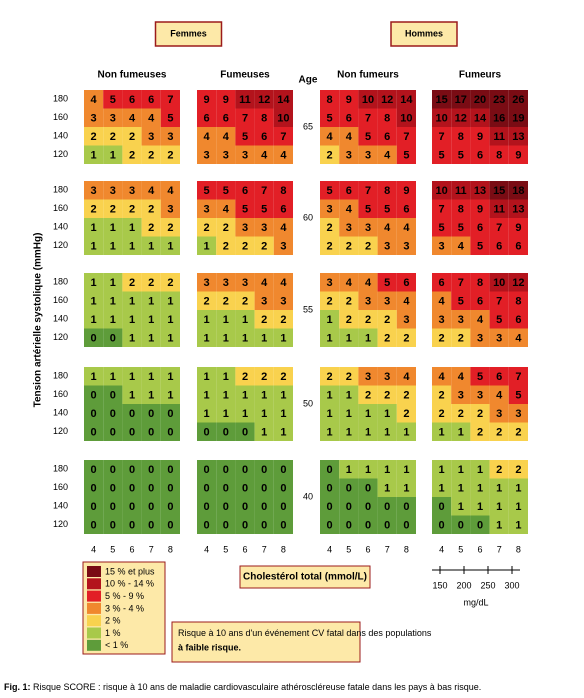 The image size is (584, 698). What do you see at coordinates (308, 126) in the screenshot?
I see `age-value: 65` at bounding box center [308, 126].